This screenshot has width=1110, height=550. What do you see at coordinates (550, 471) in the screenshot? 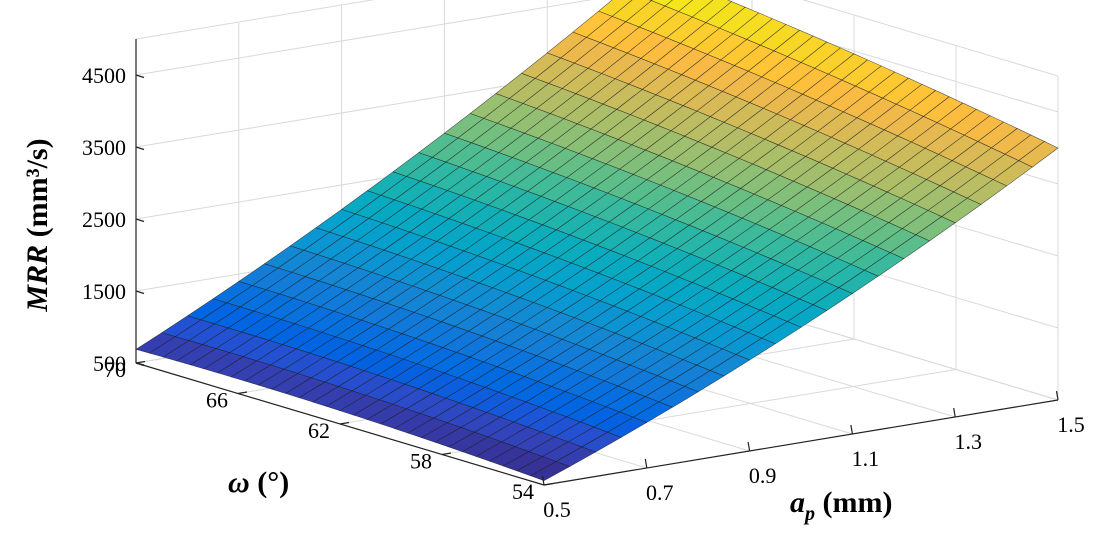
I see `surface-cell` at bounding box center [550, 471].